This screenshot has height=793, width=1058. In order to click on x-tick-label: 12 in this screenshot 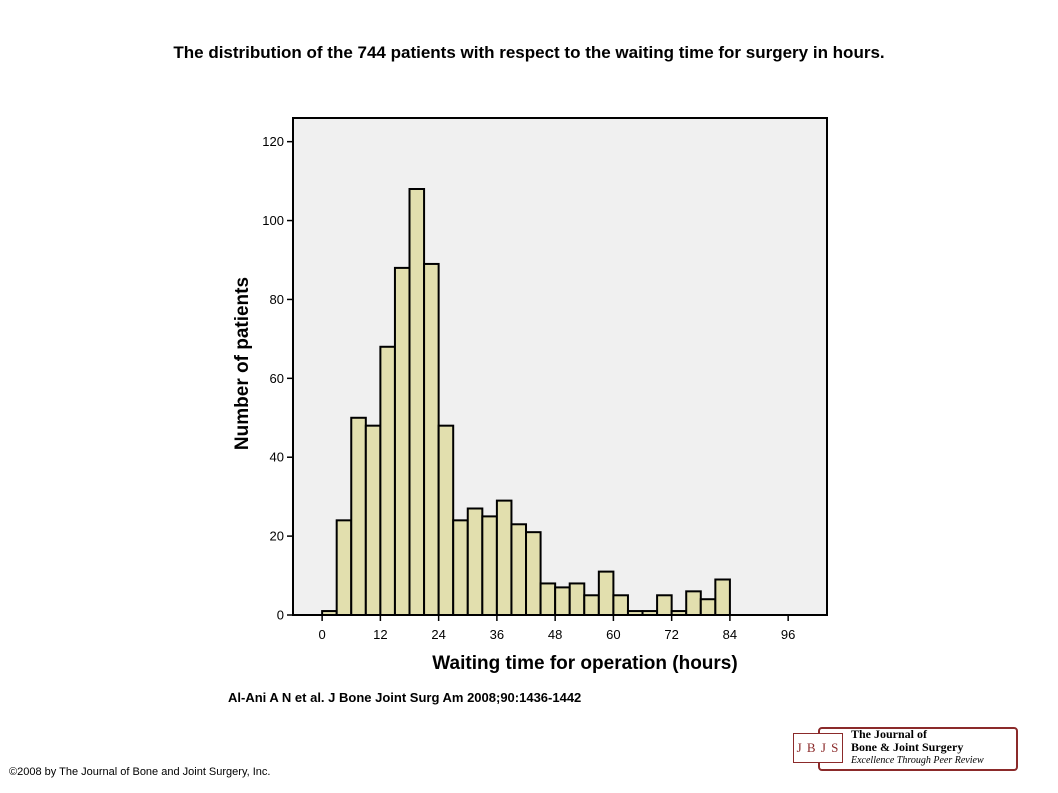, I will do `click(380, 634)`.